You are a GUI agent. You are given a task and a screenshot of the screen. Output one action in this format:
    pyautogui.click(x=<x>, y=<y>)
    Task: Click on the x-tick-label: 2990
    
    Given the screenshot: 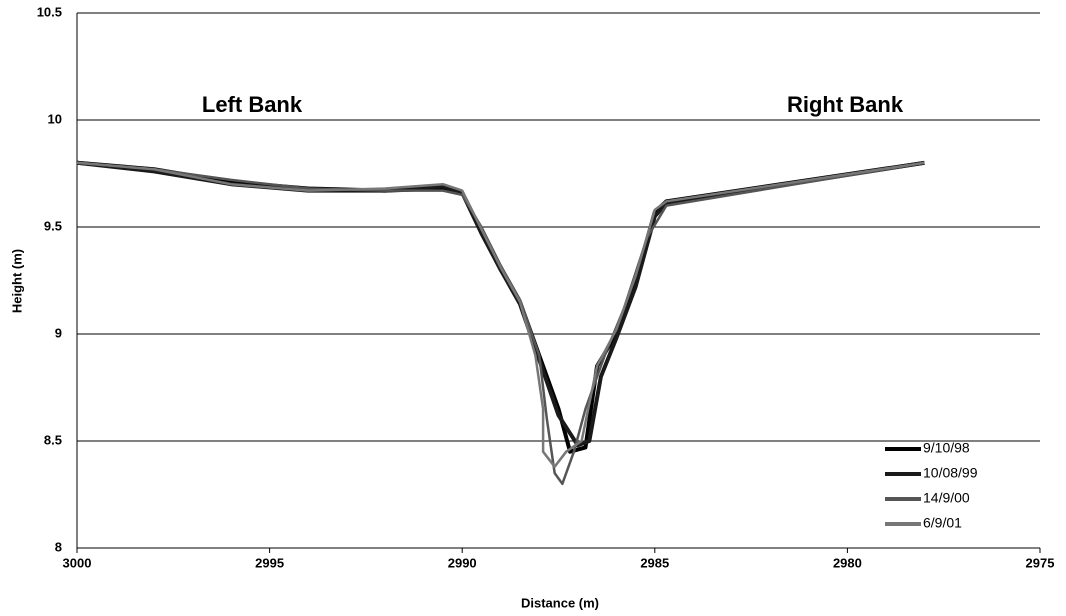 What is the action you would take?
    pyautogui.click(x=462, y=562)
    